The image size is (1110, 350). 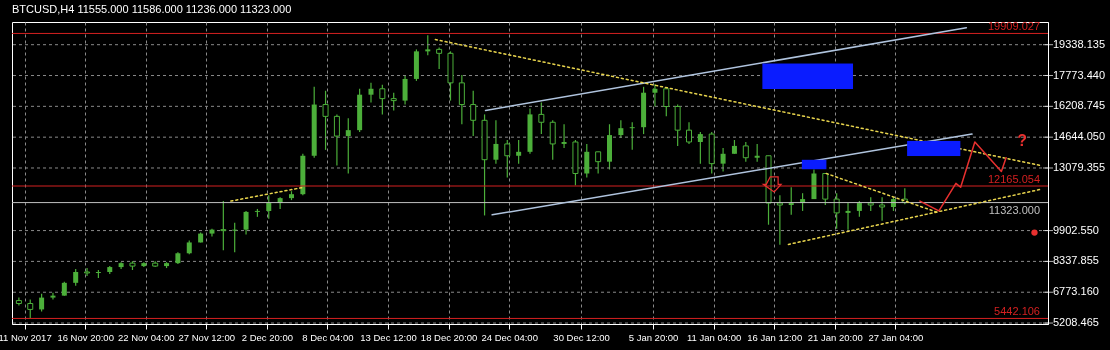 What do you see at coordinates (152, 9) in the screenshot?
I see `chart-title: BTCUSD,H4 11555.000 11586.000 11236.000 11323.000` at bounding box center [152, 9].